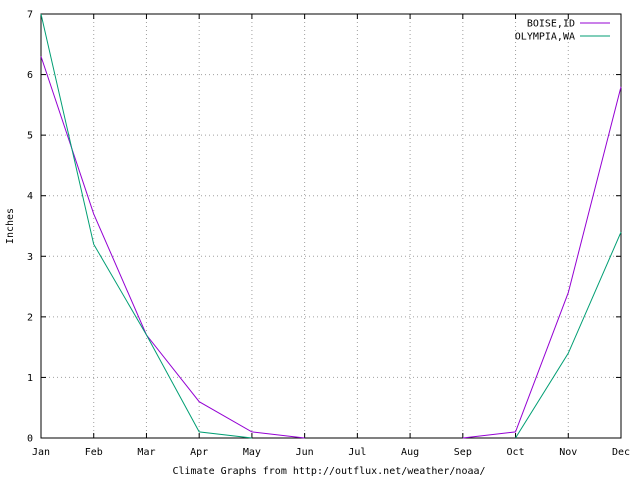  Describe the element at coordinates (41, 452) in the screenshot. I see `x-tick-label: Jan` at that location.